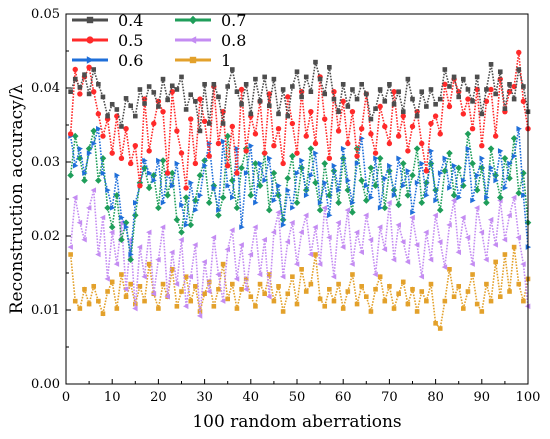  I want to click on x-tick-label: 40, so click(251, 397).